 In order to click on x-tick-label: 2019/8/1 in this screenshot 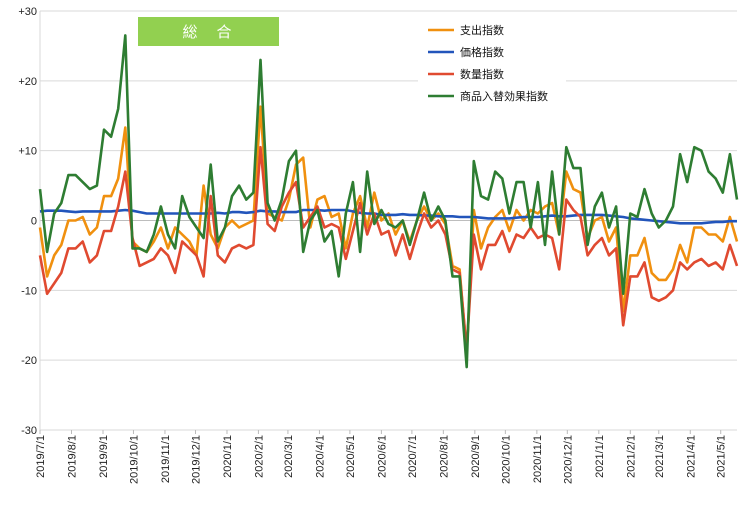, I will do `click(73, 456)`.